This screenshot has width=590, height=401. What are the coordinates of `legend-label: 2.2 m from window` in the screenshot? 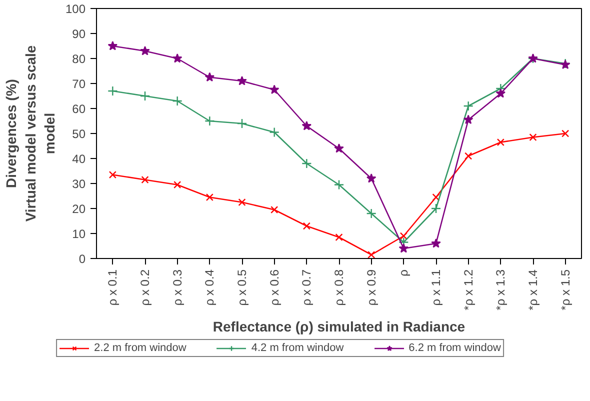 It's located at (140, 348).